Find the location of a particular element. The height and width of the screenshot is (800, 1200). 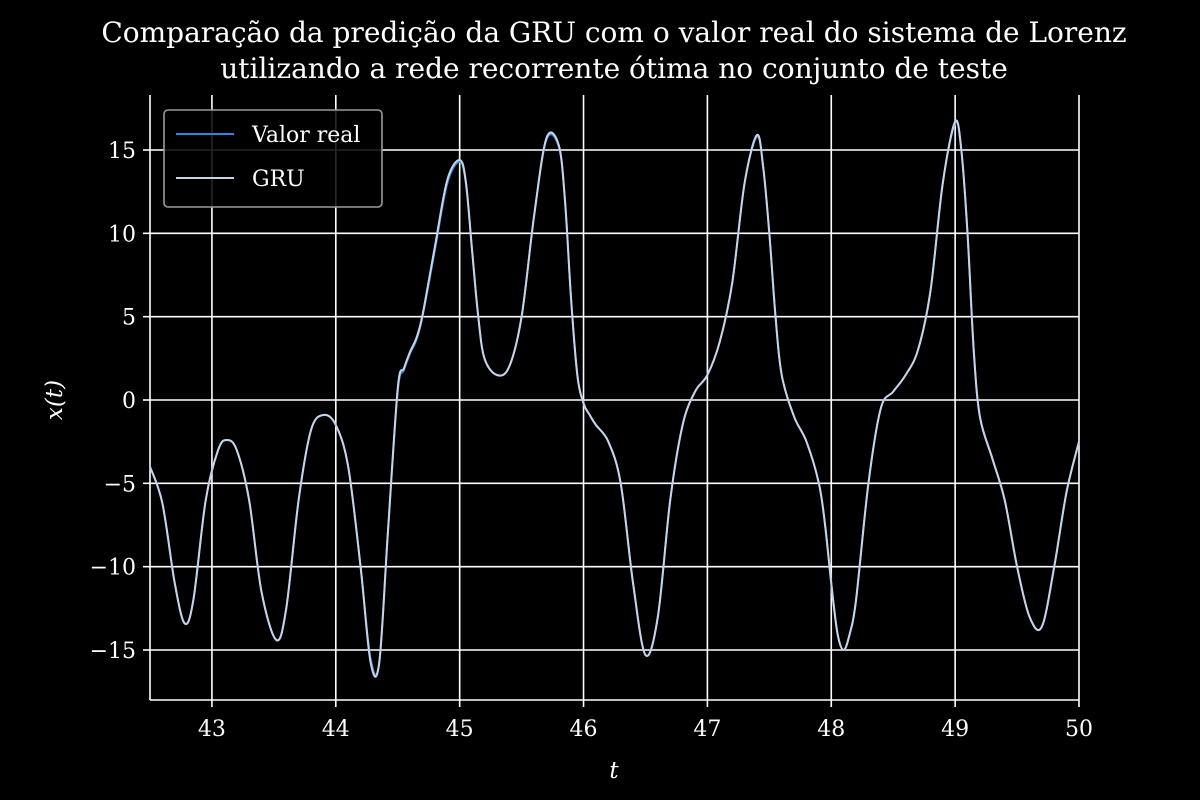

y-axis-label: x(t) is located at coordinates (55, 400).